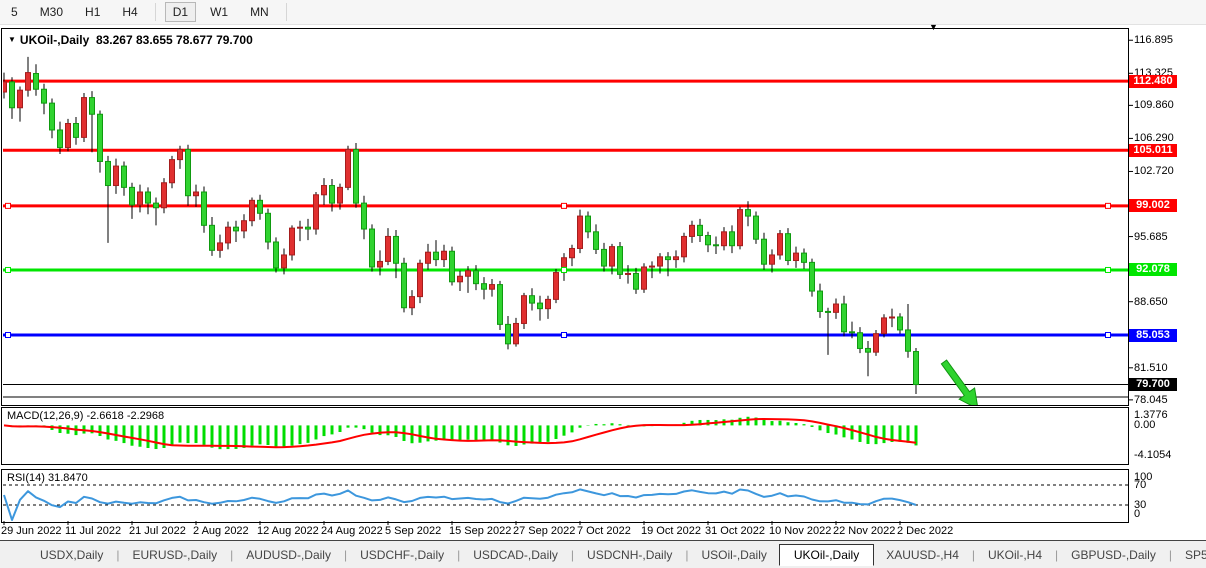 This screenshot has height=568, width=1206. What do you see at coordinates (1151, 236) in the screenshot?
I see `price-tick-label: 95.685` at bounding box center [1151, 236].